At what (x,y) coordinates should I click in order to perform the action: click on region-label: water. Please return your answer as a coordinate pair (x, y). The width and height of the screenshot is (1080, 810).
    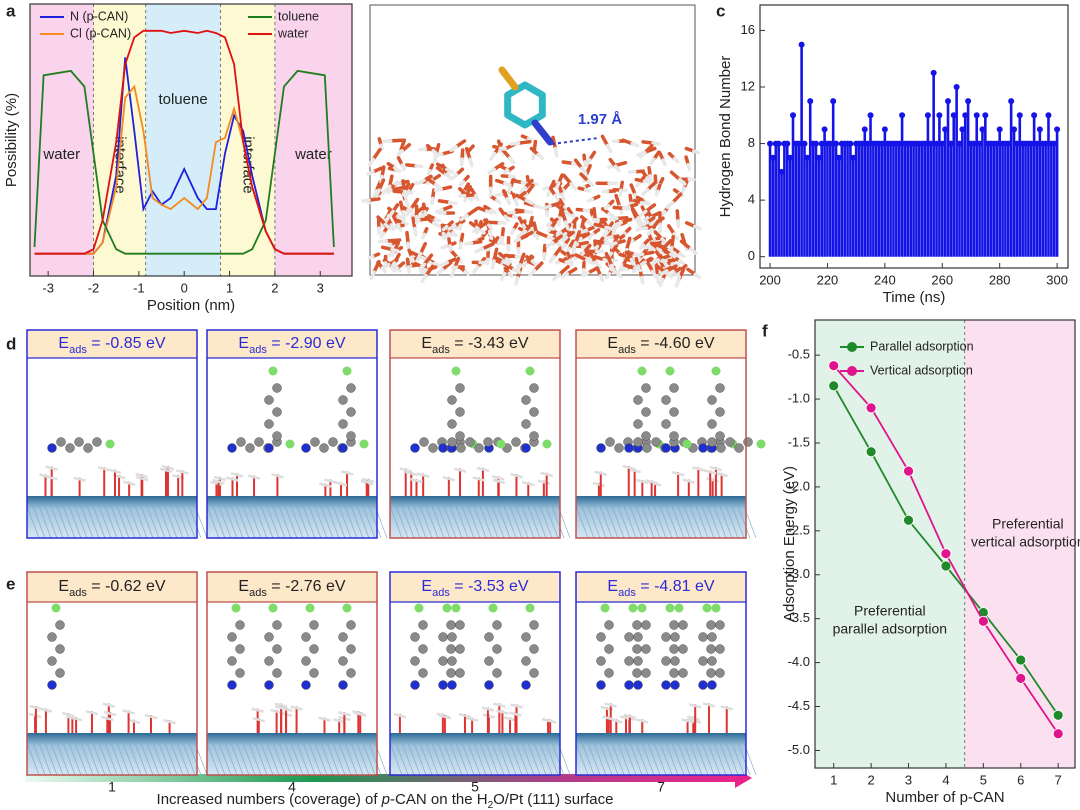
    Looking at the image, I should click on (61, 154).